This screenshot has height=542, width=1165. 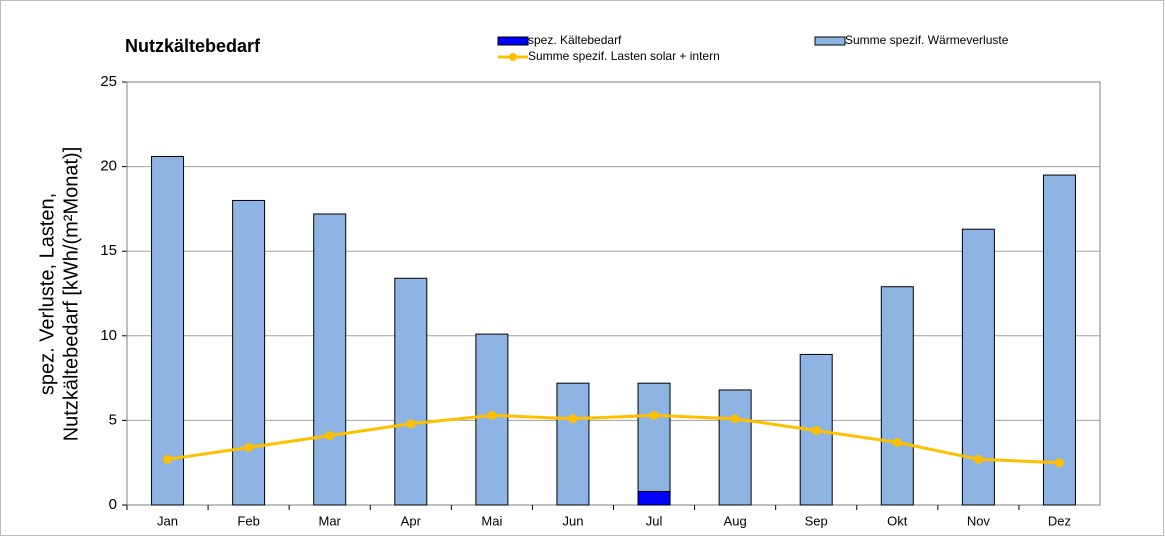 What do you see at coordinates (108, 250) in the screenshot?
I see `y-tick-label: 15` at bounding box center [108, 250].